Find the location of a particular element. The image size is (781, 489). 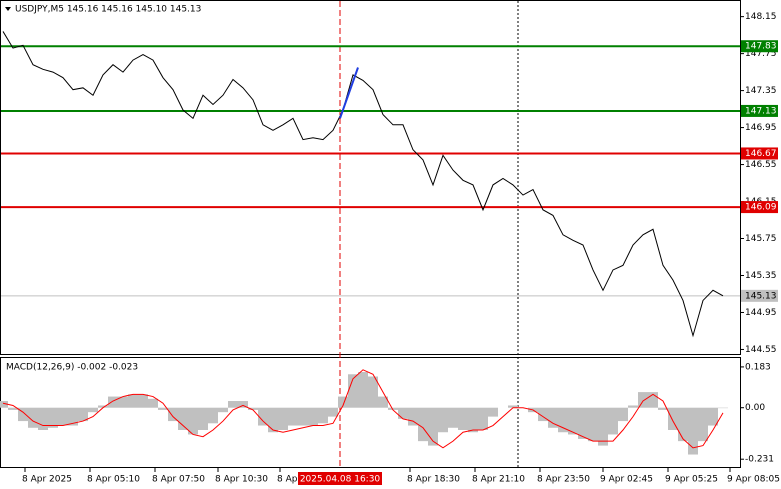

y-tick-label: 147.75 is located at coordinates (761, 54).